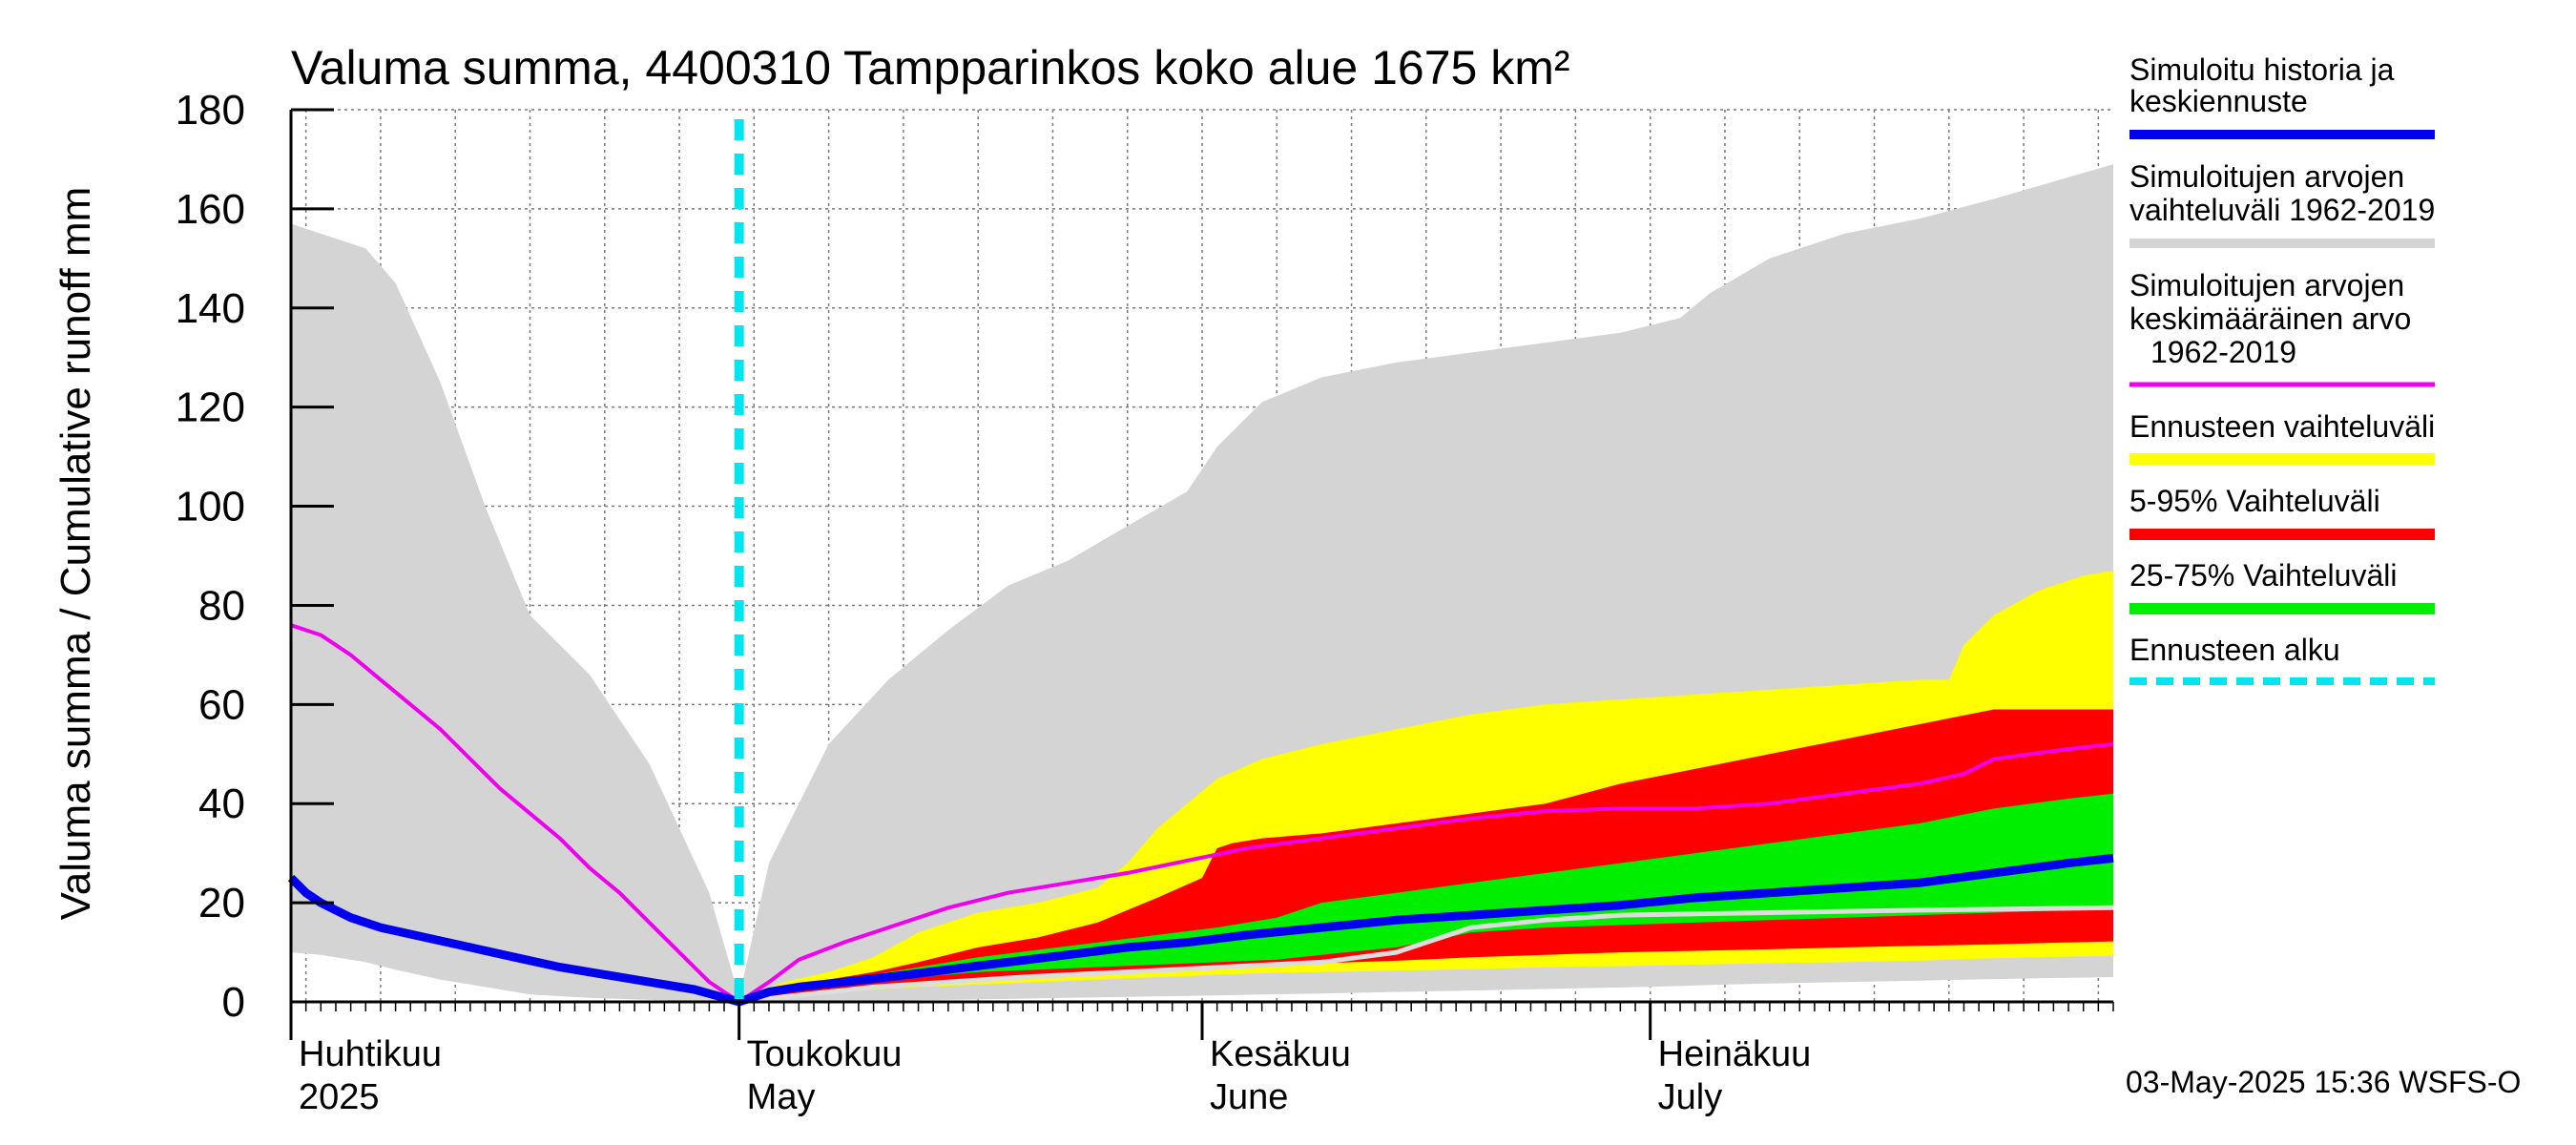 The height and width of the screenshot is (1145, 2576). Describe the element at coordinates (2266, 177) in the screenshot. I see `legend-range-line1: Simuloitujen arvojen` at that location.